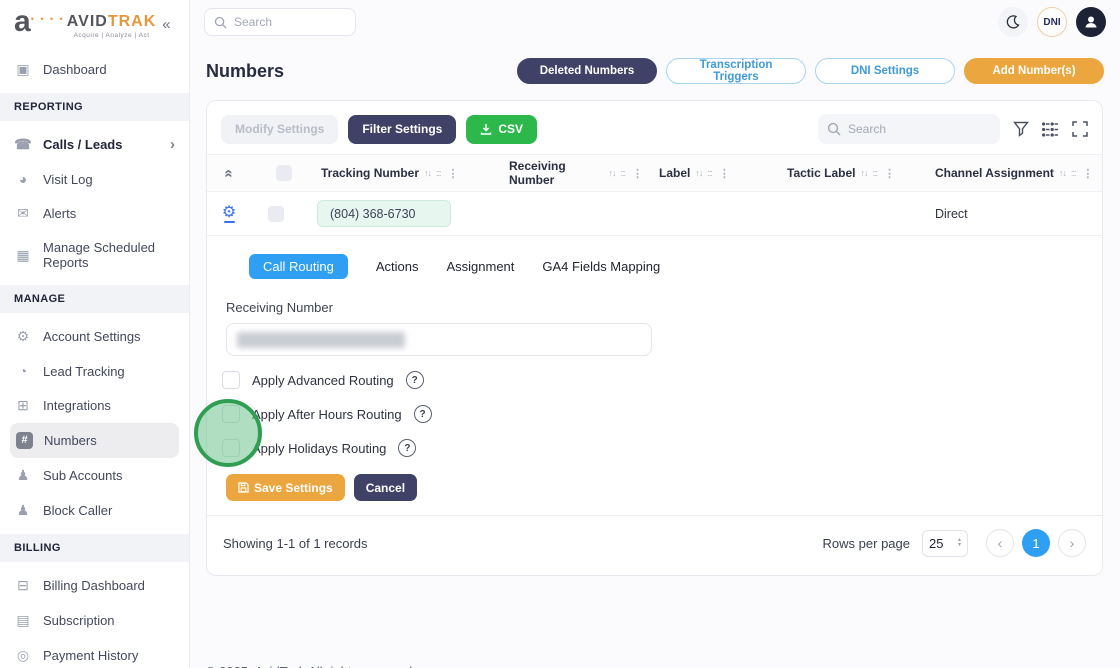 This screenshot has width=1120, height=668. Describe the element at coordinates (23, 371) in the screenshot. I see `pie-chart-icon: ◔` at that location.